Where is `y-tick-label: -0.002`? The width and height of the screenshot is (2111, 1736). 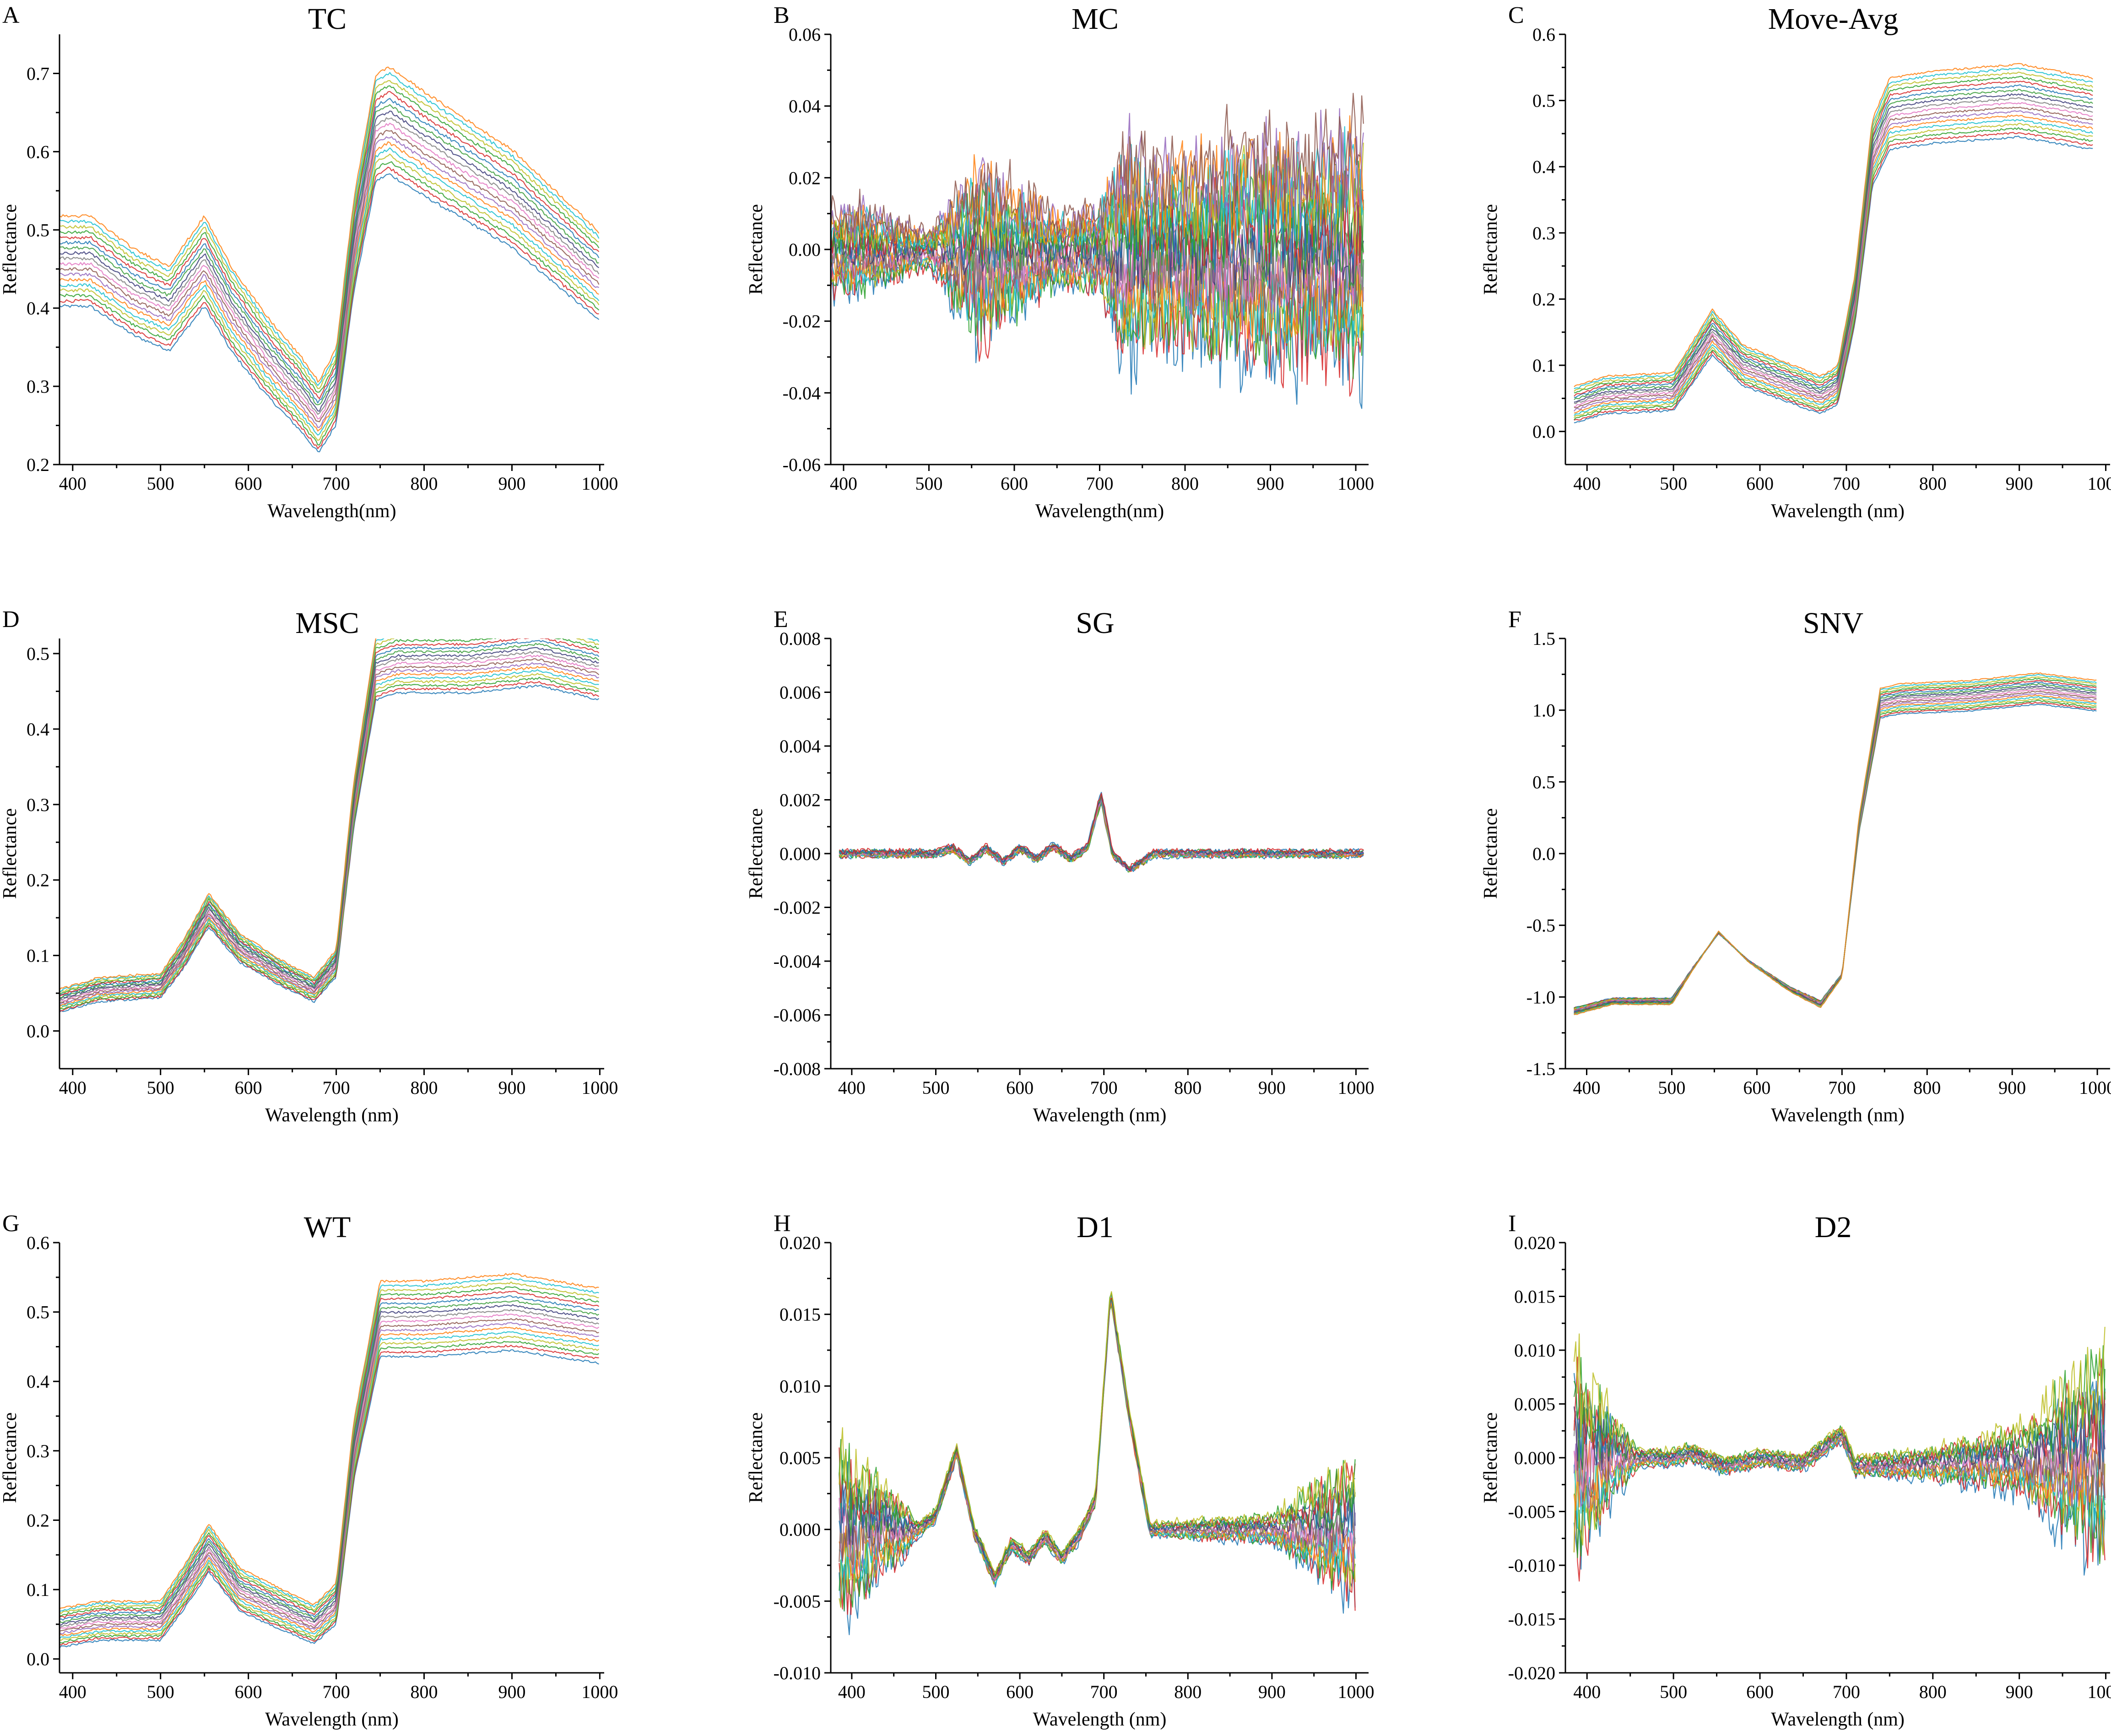
y-tick-label: -0.002 is located at coordinates (797, 908).